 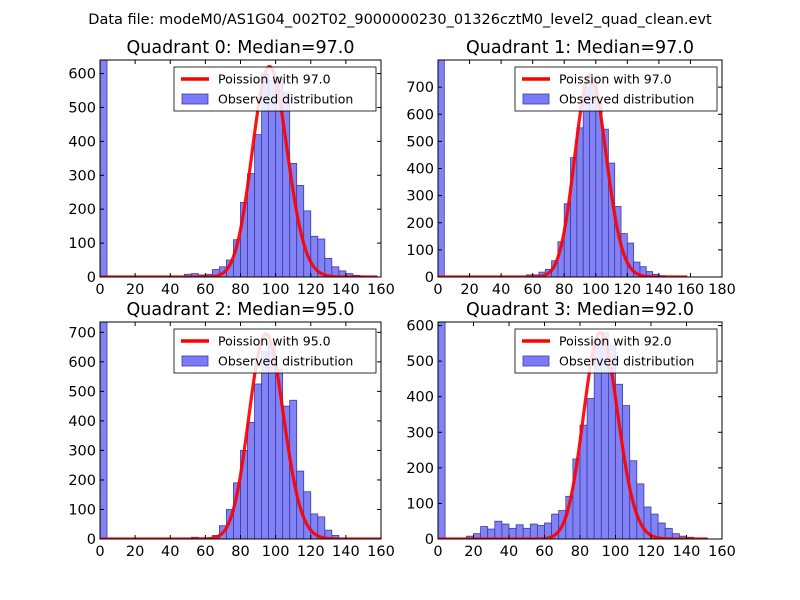 I want to click on x-tick-label: 180, so click(x=722, y=290).